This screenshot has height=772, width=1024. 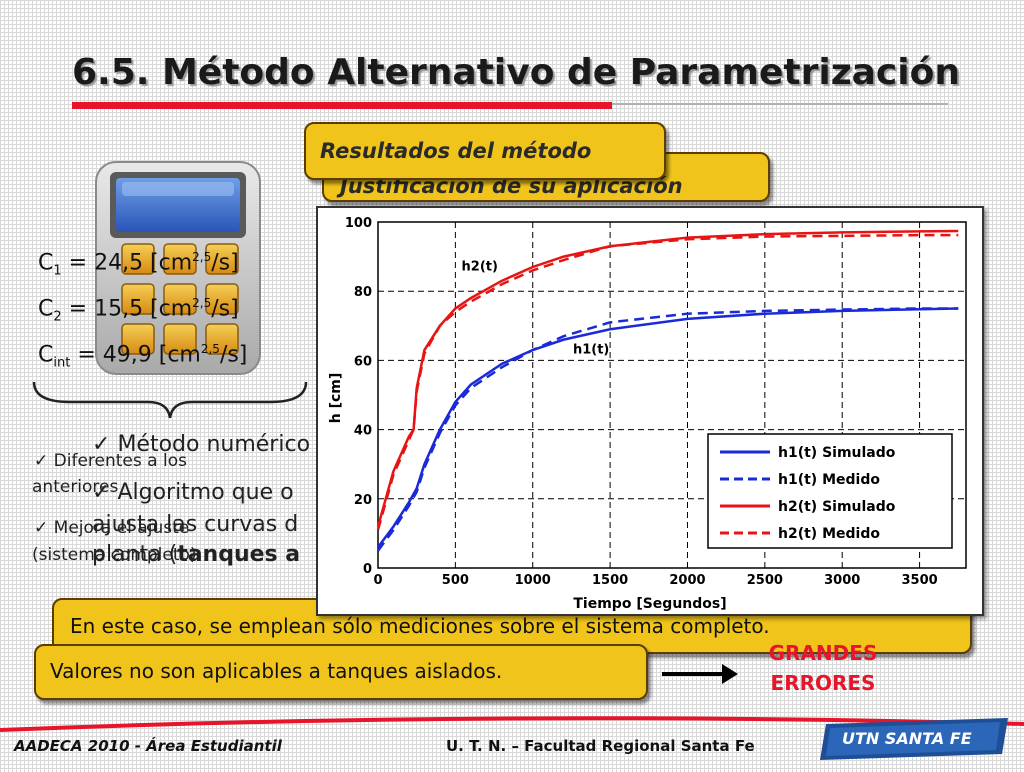 I want to click on utn-logo: UTN SANTA FE, so click(x=916, y=739).